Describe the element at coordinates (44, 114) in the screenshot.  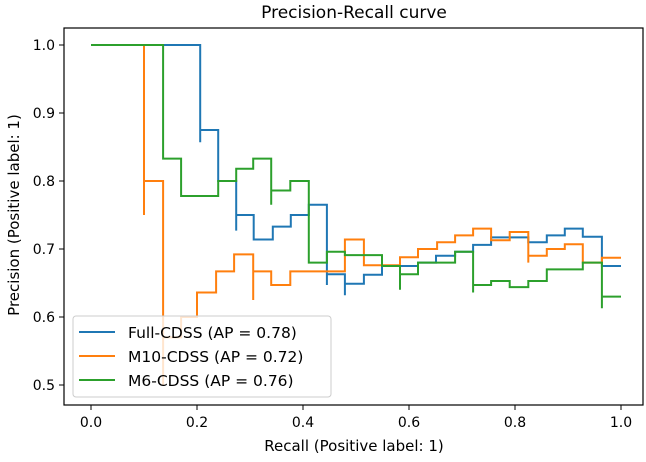
I see `y-tick-label: 0.9` at that location.